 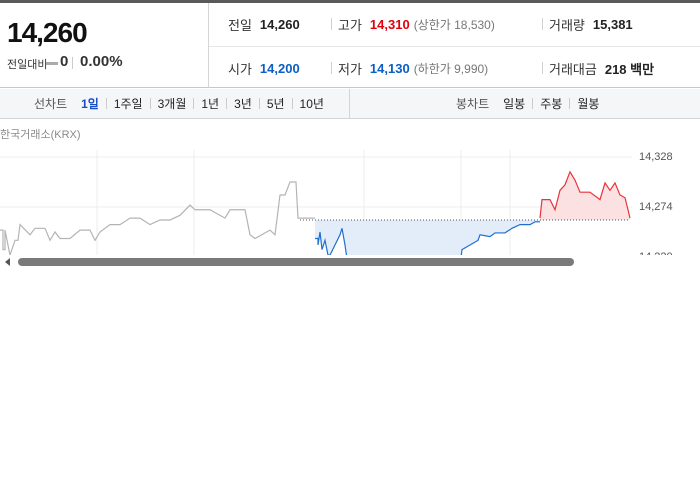 What do you see at coordinates (243, 104) in the screenshot?
I see `period-tab: 3년` at bounding box center [243, 104].